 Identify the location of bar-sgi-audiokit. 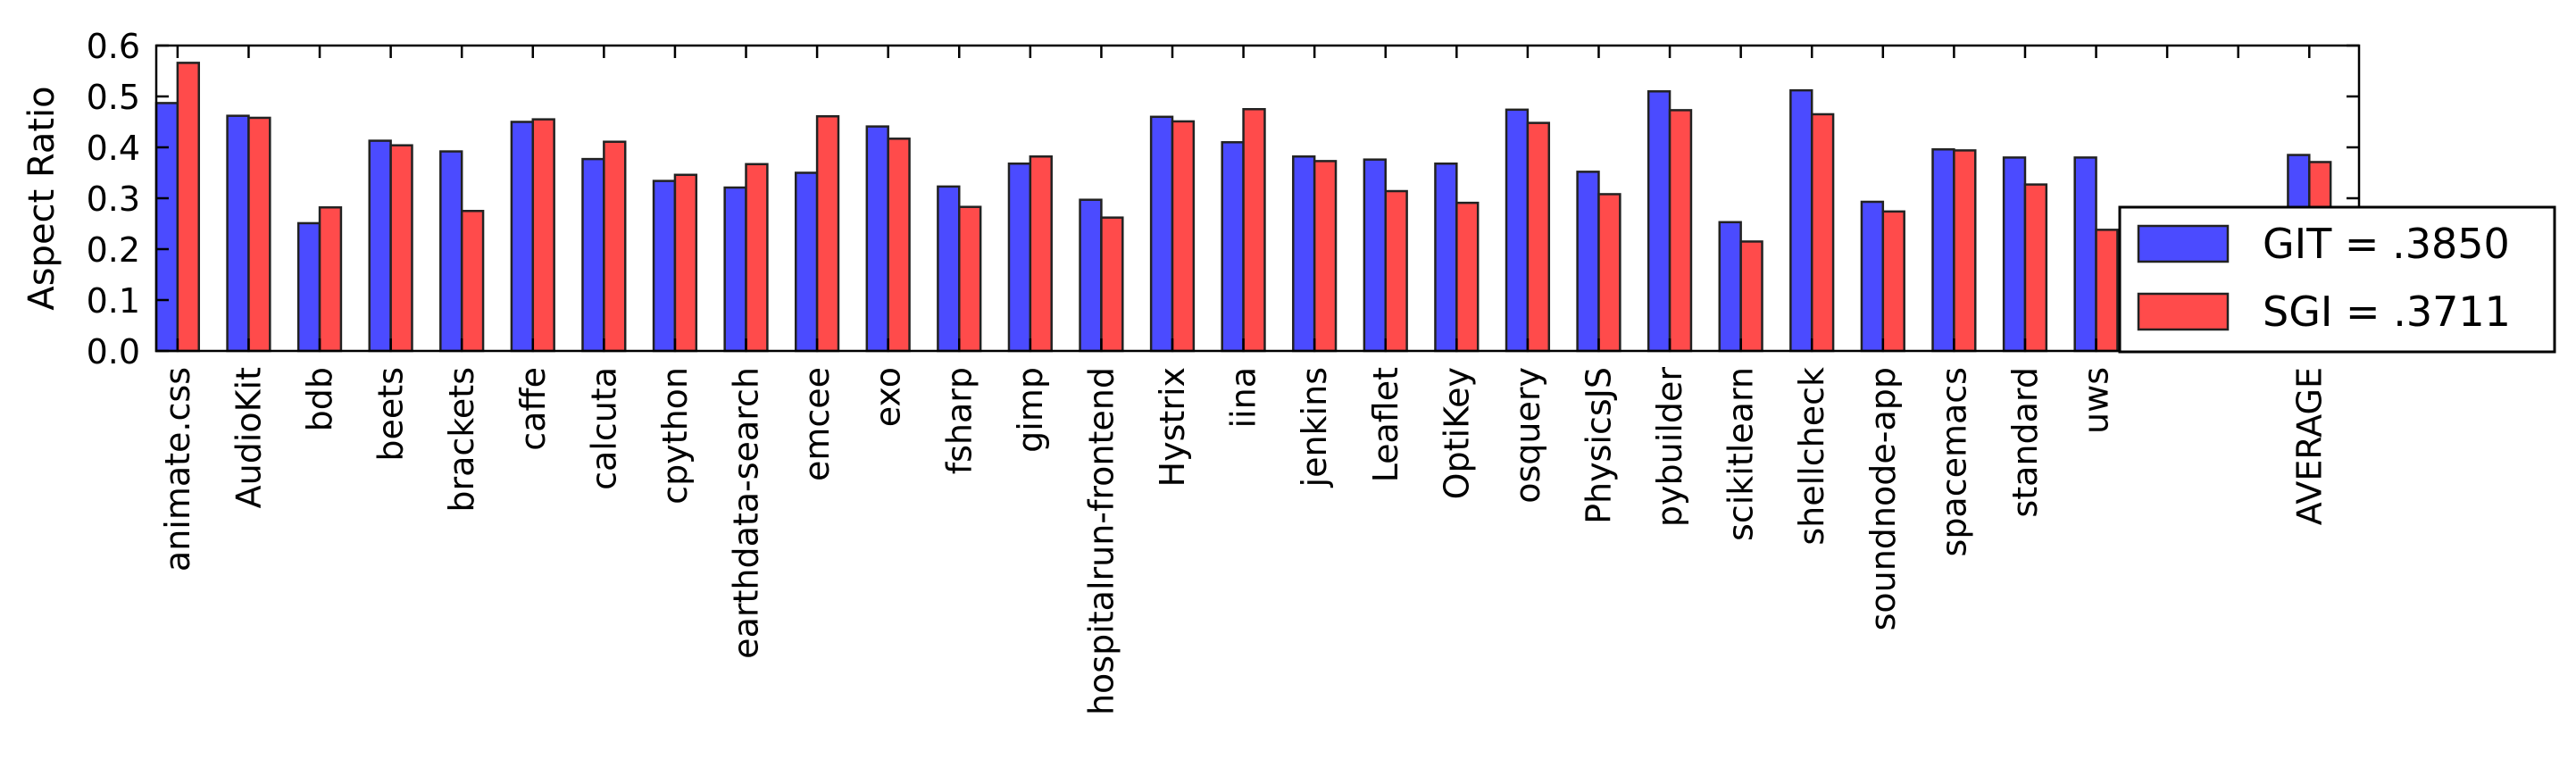
(259, 234).